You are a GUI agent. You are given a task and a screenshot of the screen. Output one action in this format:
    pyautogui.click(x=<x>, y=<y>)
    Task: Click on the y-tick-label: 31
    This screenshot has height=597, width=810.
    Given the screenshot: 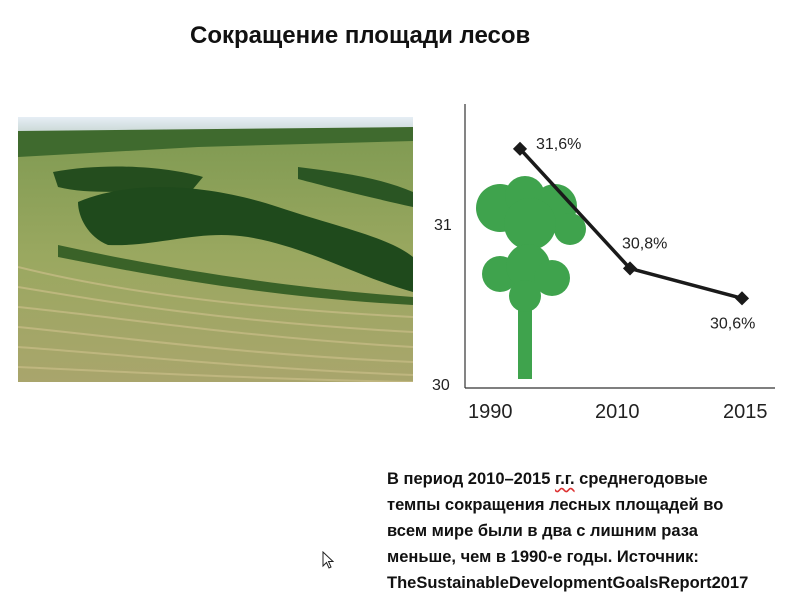 What is the action you would take?
    pyautogui.click(x=443, y=225)
    